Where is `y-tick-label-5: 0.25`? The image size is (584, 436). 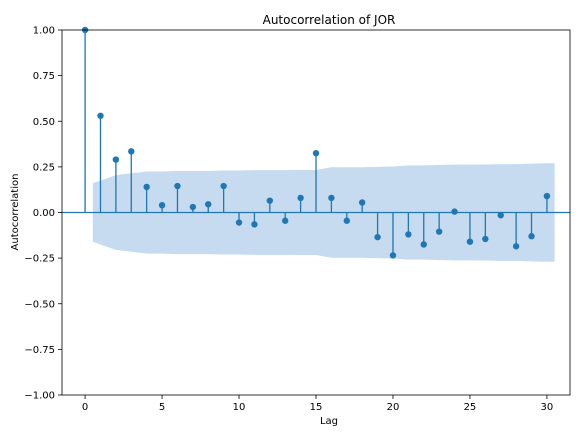
y-tick-label-5: 0.25 is located at coordinates (44, 167).